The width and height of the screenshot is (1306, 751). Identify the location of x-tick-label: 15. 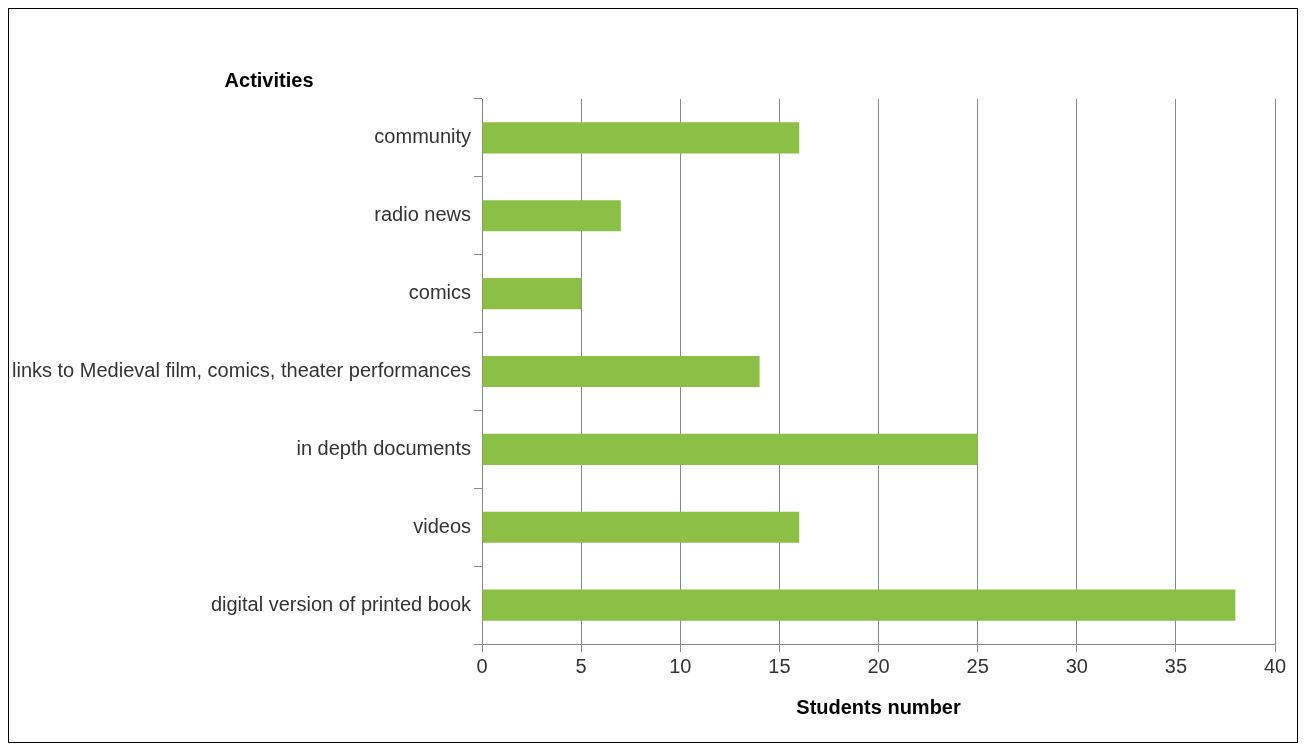
(779, 665).